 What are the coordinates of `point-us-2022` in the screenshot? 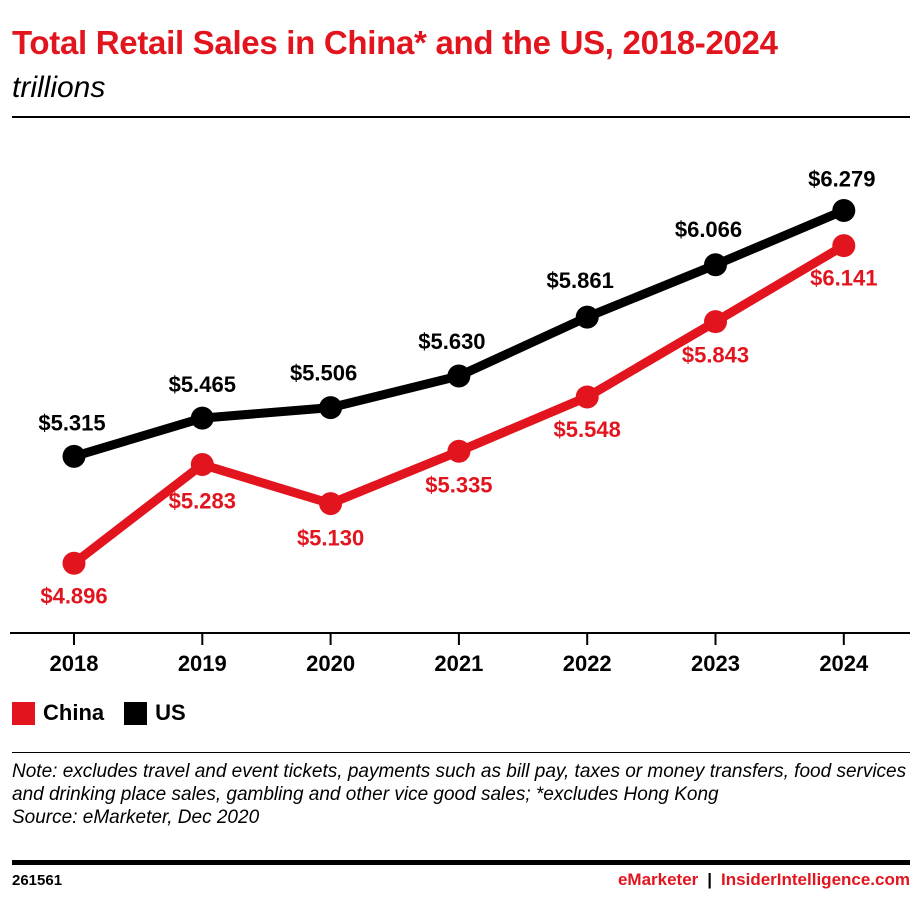 It's located at (587, 317).